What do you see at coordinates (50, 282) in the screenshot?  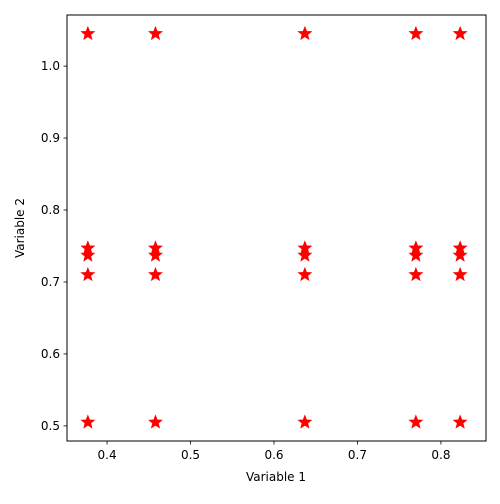 I see `y-tick-label: 0.7` at bounding box center [50, 282].